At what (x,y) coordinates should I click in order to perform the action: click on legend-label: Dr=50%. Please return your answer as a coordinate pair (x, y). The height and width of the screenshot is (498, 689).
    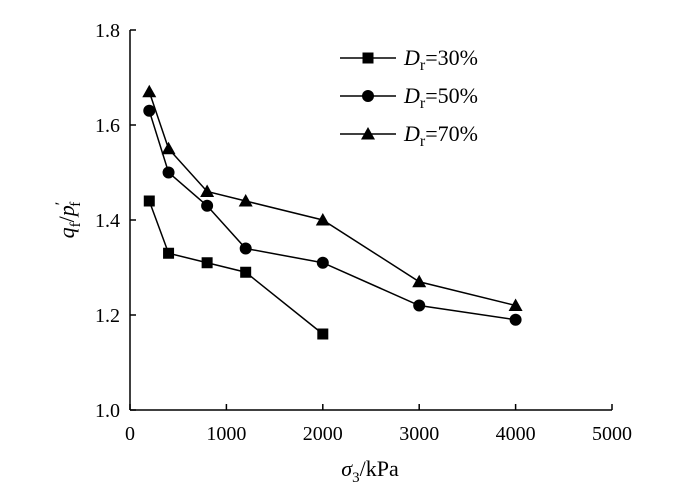
    Looking at the image, I should click on (440, 97).